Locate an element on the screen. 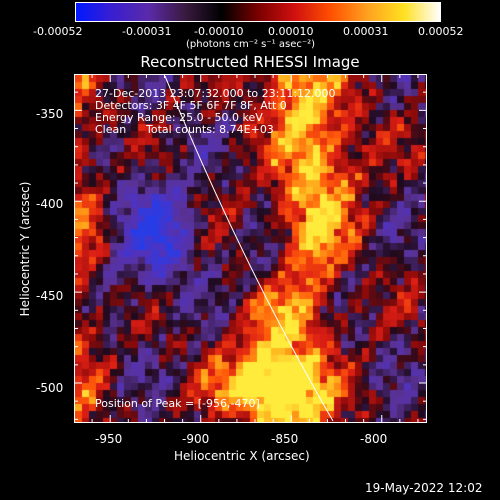 The height and width of the screenshot is (500, 500). info-total-counts: Total counts: 8.74E+03 is located at coordinates (210, 129).